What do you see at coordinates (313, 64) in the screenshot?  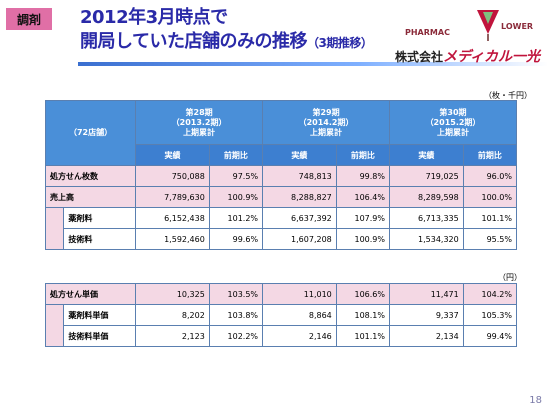 I see `title-underline` at bounding box center [313, 64].